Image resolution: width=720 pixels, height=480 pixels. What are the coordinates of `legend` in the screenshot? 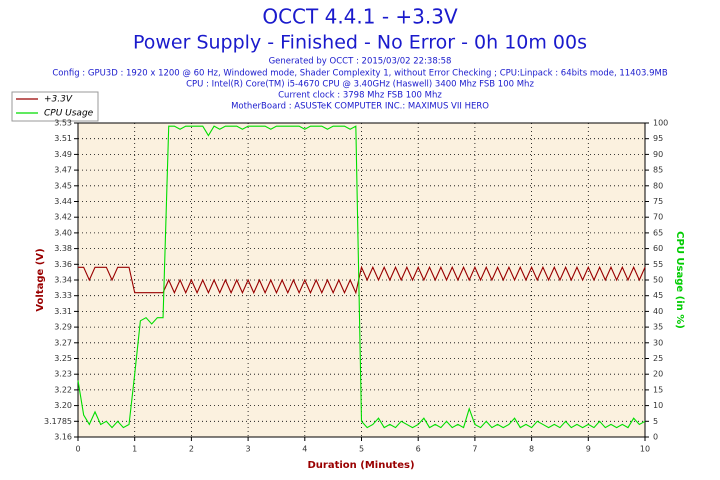 It's located at (55, 106).